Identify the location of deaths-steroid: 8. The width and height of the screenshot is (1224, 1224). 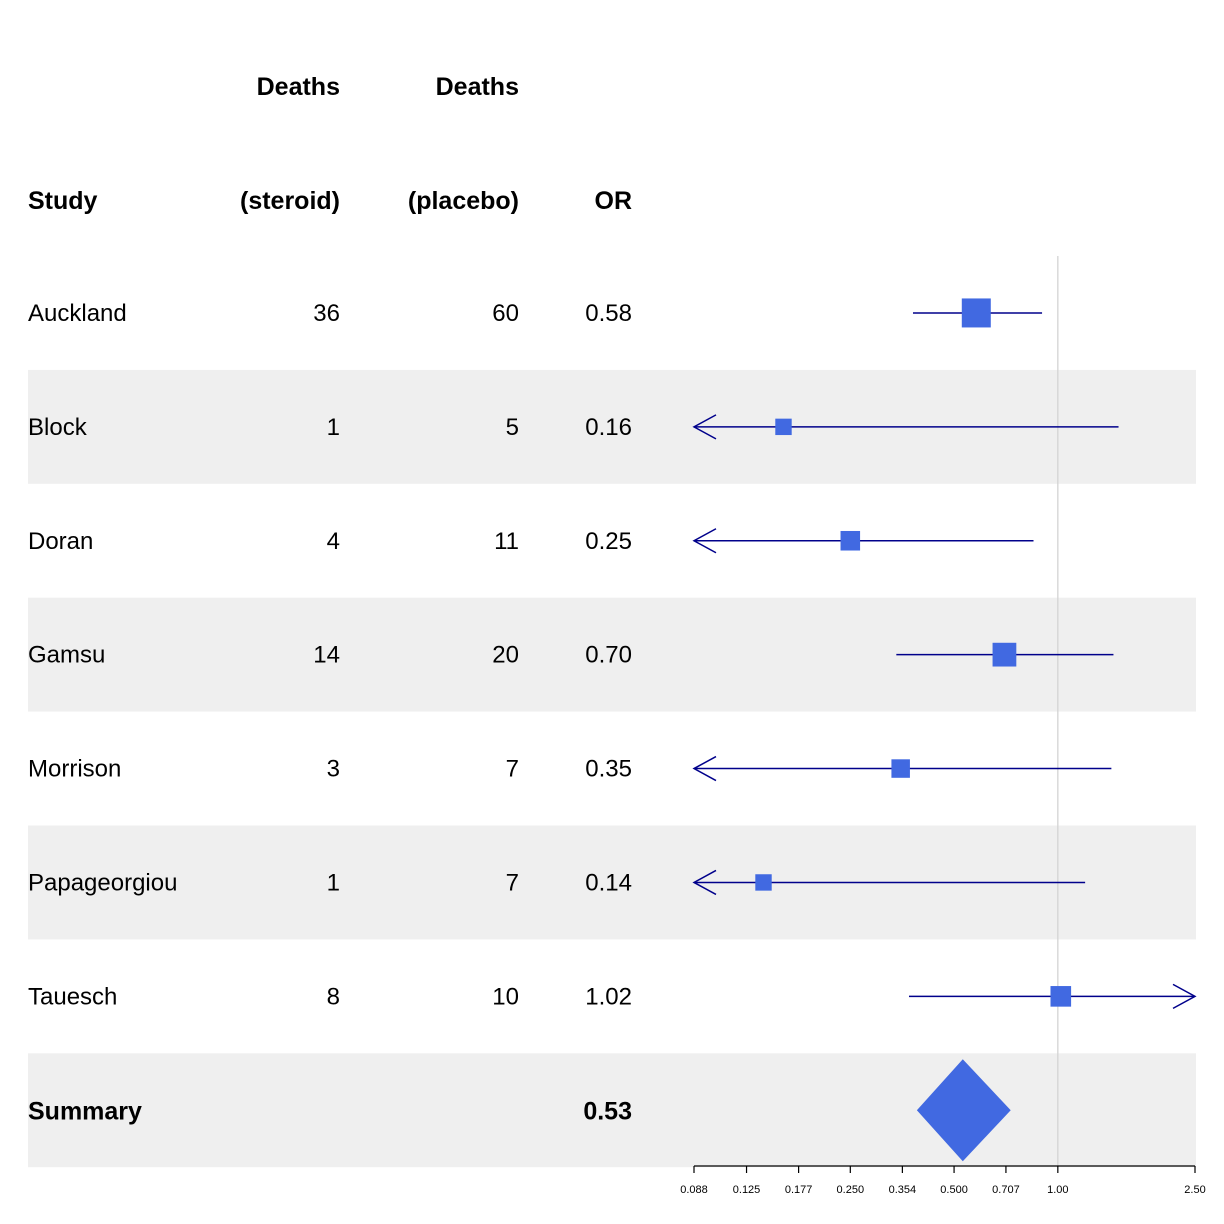
(333, 996).